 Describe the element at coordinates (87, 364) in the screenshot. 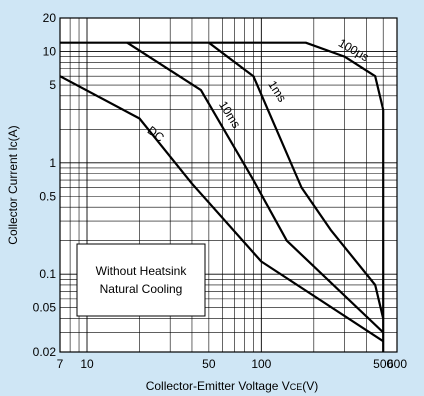

I see `x-tick-label: 10` at that location.